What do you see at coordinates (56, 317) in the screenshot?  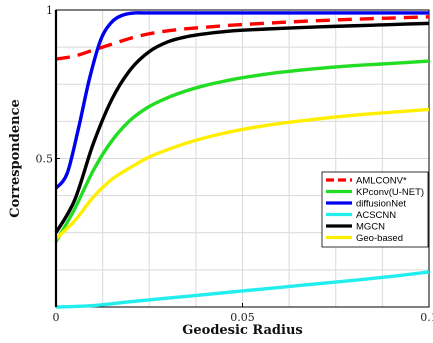 I see `x-tick-label: 0` at bounding box center [56, 317].